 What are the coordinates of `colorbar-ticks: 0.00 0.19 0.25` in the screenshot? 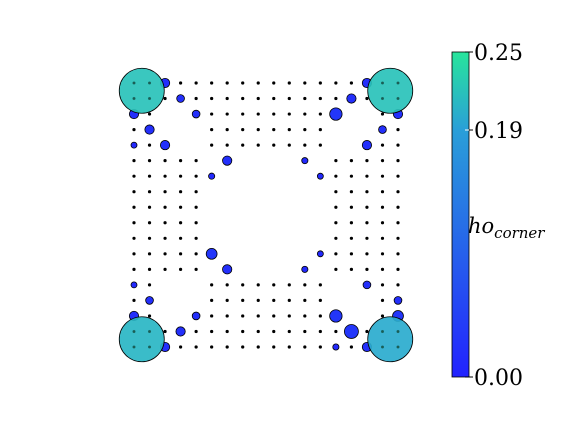 It's located at (494, 216).